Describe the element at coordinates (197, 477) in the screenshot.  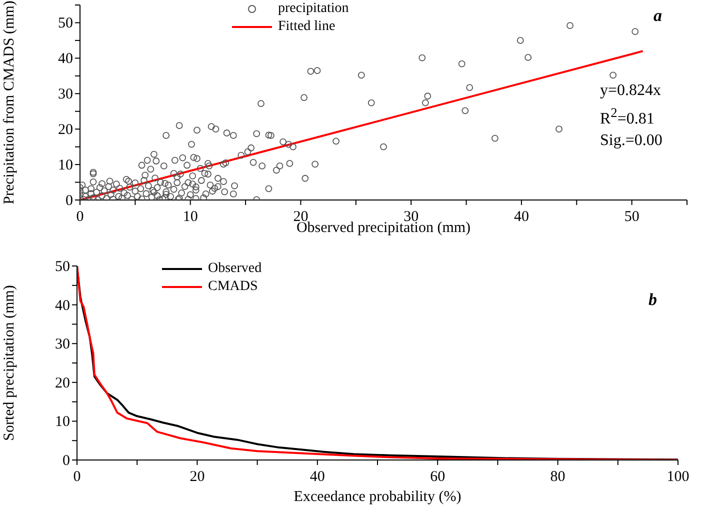
I see `x-tick-label: 20` at that location.